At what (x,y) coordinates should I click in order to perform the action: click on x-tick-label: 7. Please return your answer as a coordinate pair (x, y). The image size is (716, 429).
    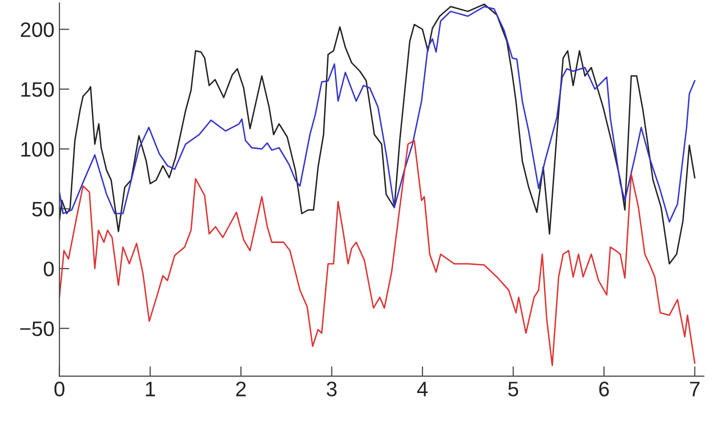
    Looking at the image, I should click on (695, 389).